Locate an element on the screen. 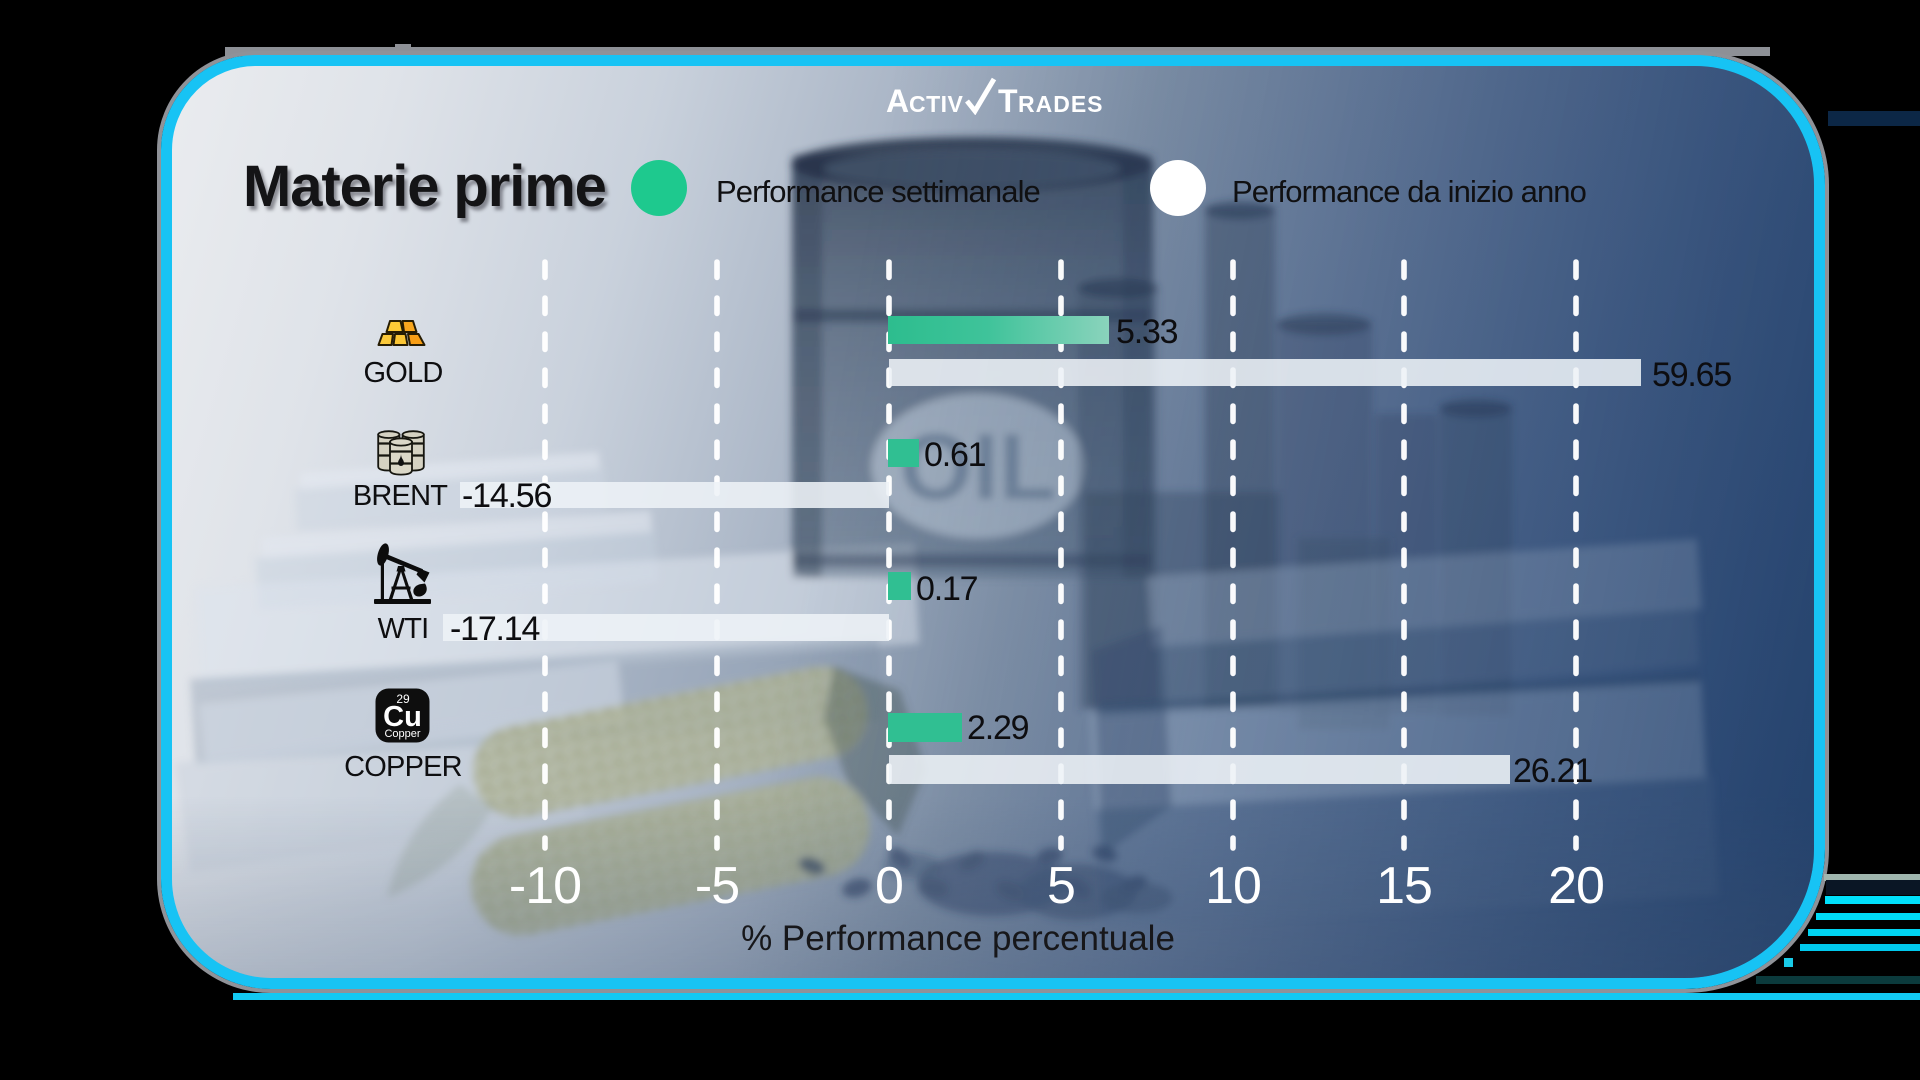 The image size is (1920, 1080). svg-text: 29 is located at coordinates (403, 699).